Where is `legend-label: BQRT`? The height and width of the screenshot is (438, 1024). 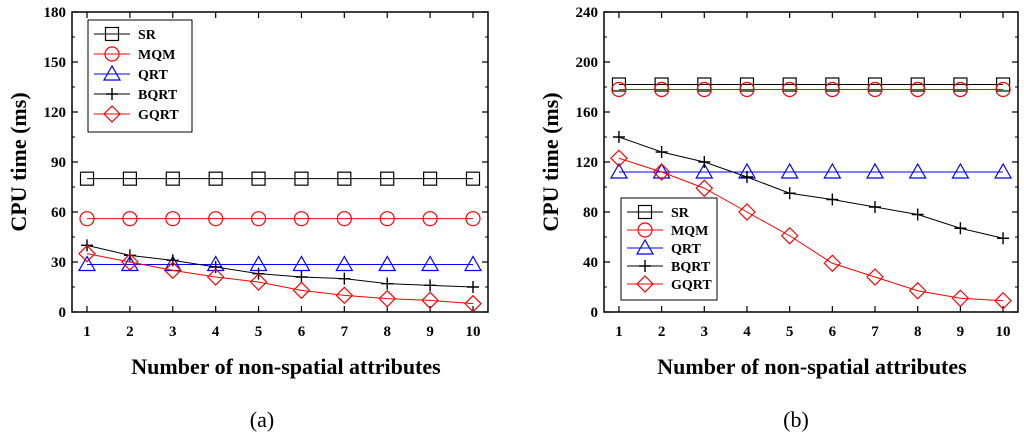
legend-label: BQRT is located at coordinates (158, 95).